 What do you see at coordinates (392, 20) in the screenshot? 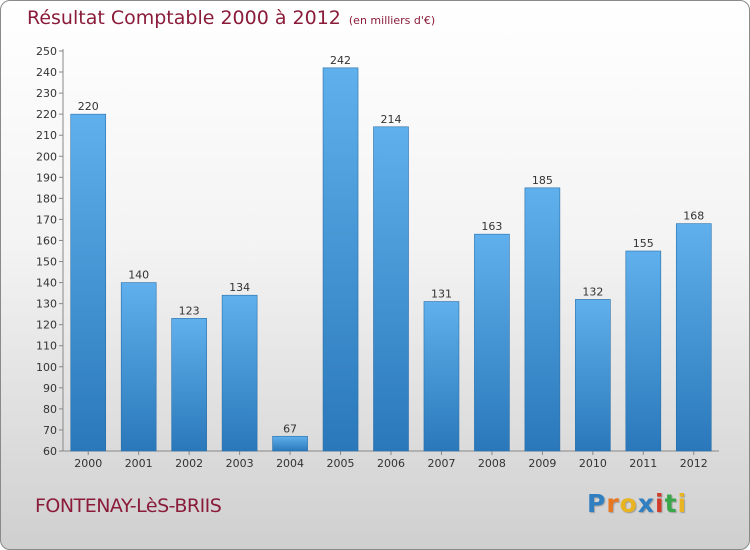
I see `chart-subtitle: (en milliers d'€)` at bounding box center [392, 20].